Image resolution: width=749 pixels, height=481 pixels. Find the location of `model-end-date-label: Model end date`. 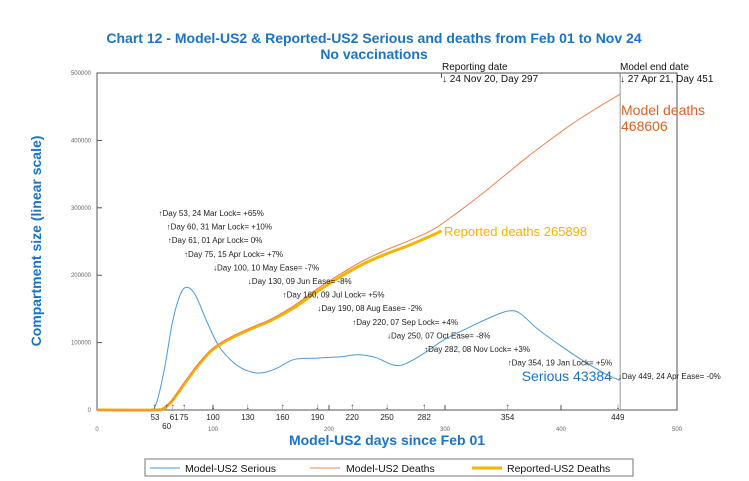

model-end-date-label: Model end date is located at coordinates (654, 67).